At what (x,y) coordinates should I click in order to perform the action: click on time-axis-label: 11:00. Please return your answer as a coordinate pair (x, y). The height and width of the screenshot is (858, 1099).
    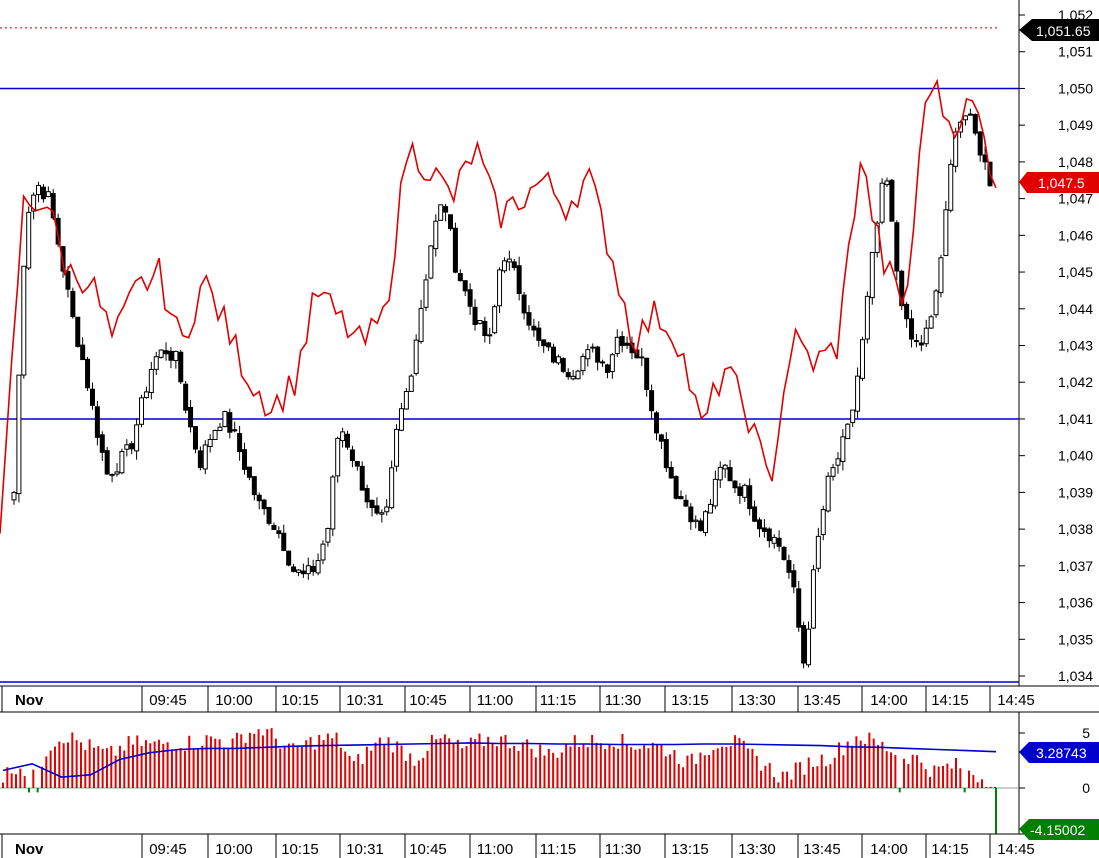
    Looking at the image, I should click on (495, 700).